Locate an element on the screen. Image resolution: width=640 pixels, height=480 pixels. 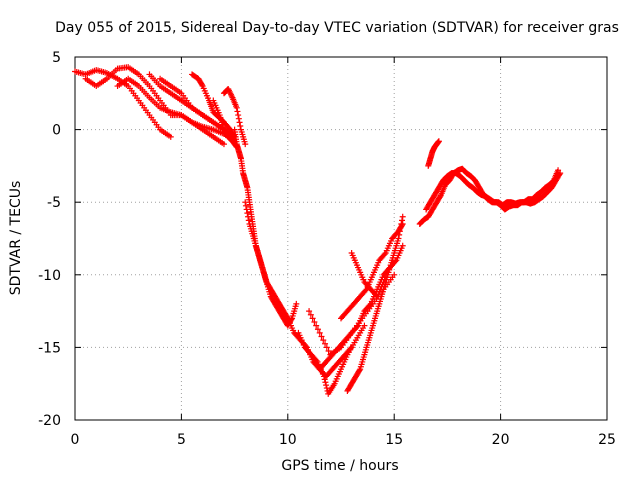
y-tick-label: -5 is located at coordinates (54, 203).